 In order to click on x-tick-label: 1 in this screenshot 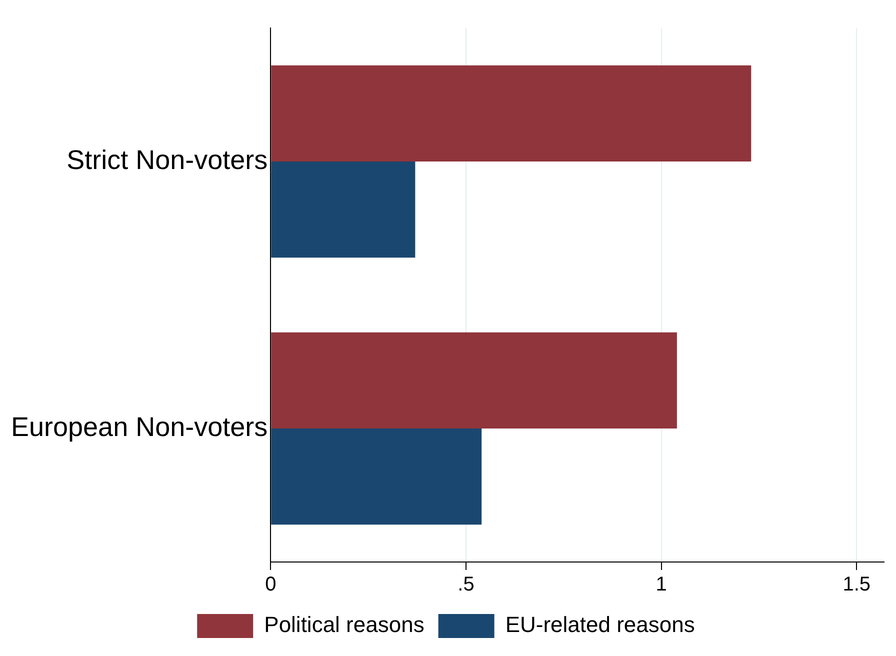, I will do `click(661, 585)`.